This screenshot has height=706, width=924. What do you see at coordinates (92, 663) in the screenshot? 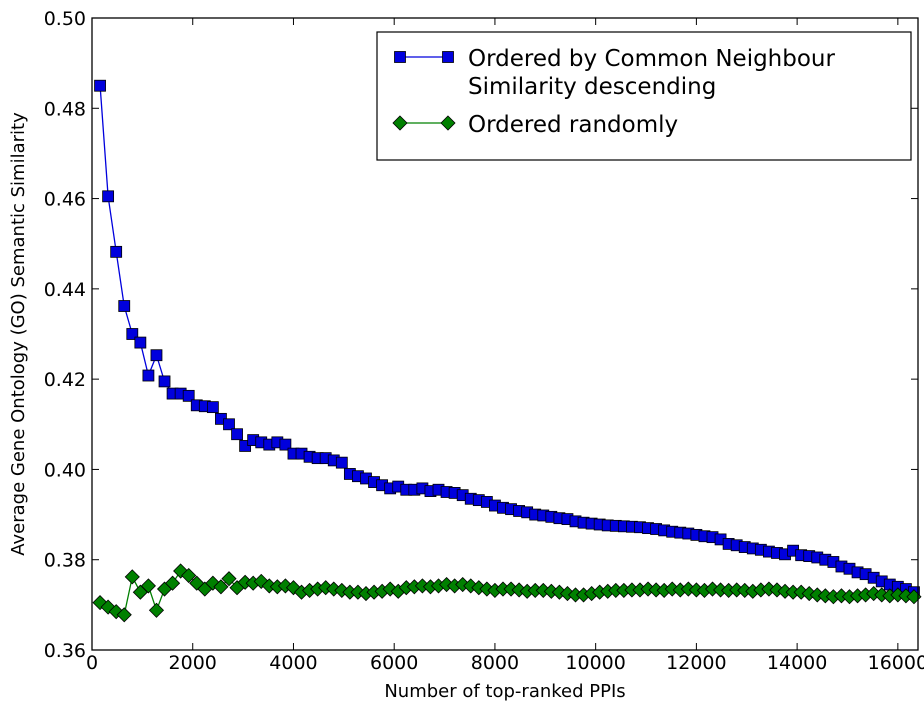
I see `x-tick-label: 0` at bounding box center [92, 663].